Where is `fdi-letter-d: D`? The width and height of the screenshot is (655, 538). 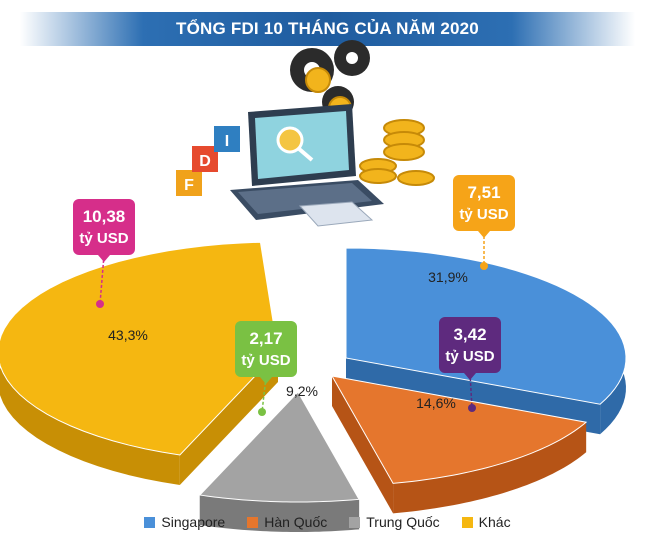 fdi-letter-d: D is located at coordinates (205, 161).